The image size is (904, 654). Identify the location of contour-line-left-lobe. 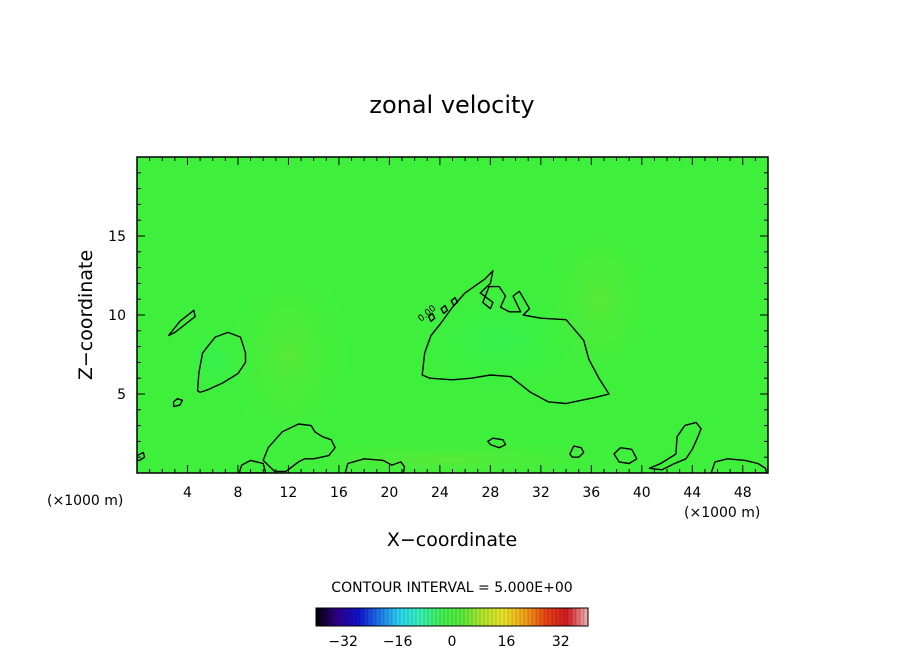
(221, 362).